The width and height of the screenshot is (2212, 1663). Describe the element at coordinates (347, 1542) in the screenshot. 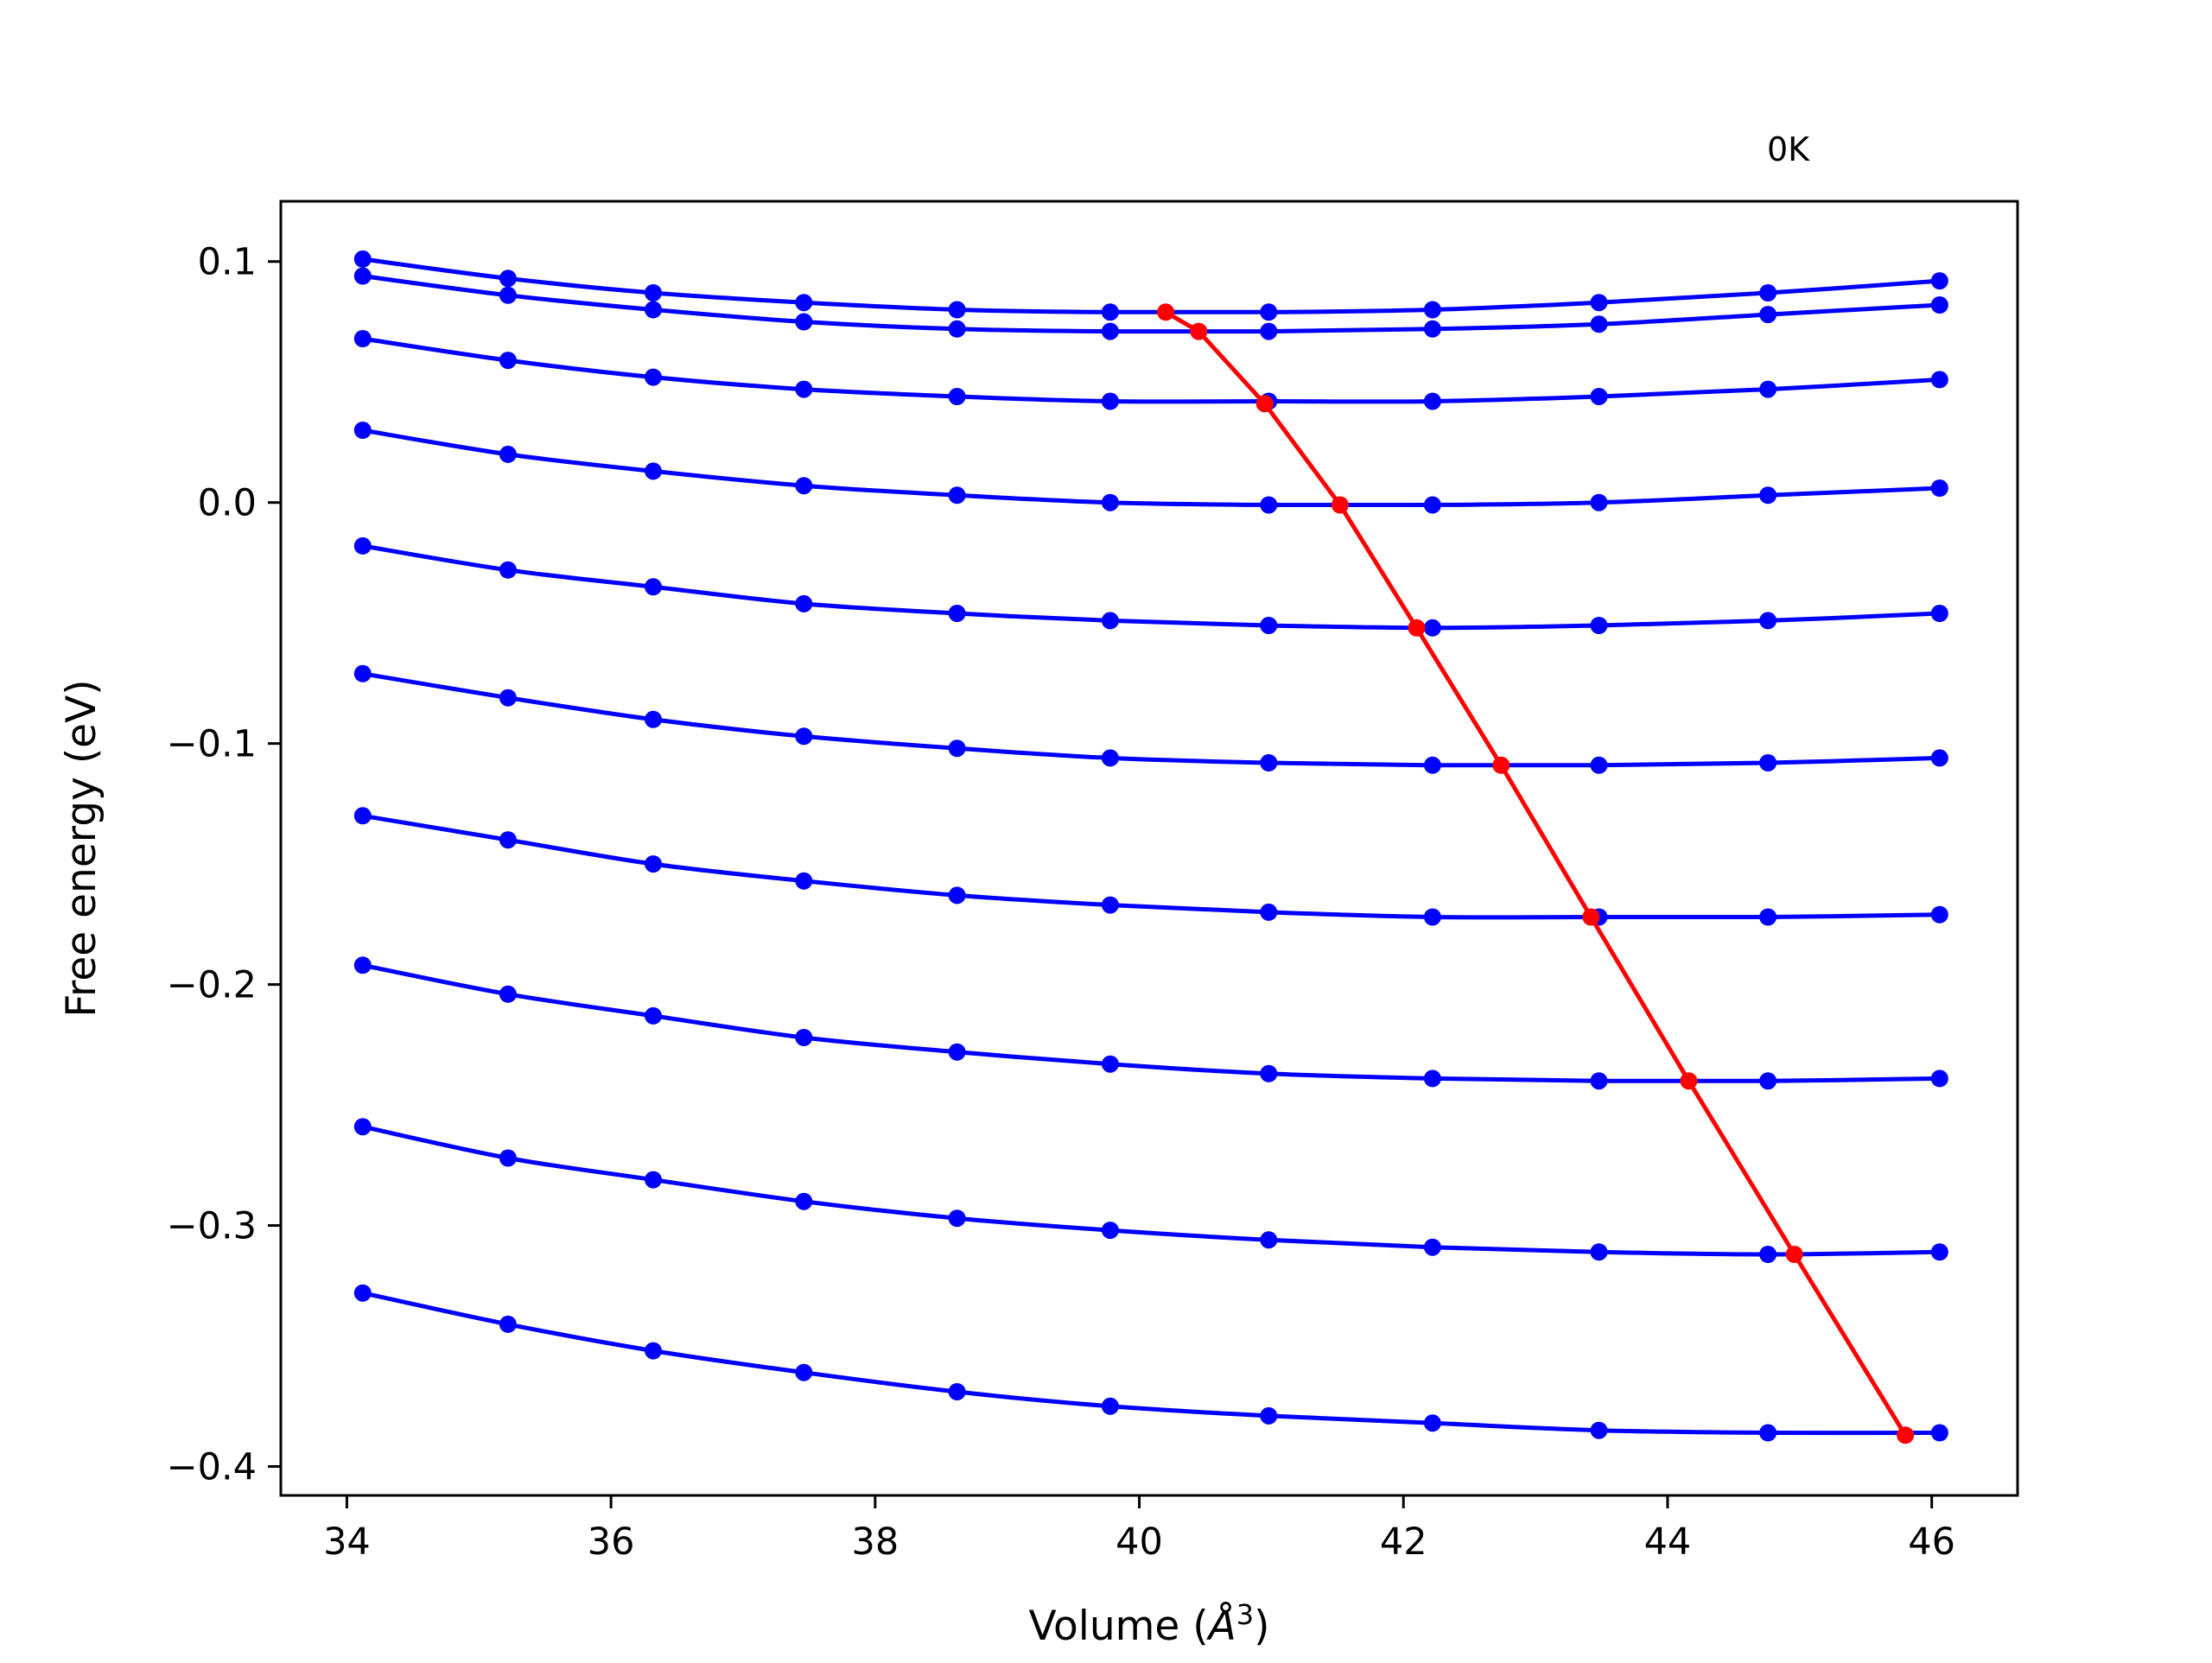

I see `x-tick-label-34: 34` at that location.